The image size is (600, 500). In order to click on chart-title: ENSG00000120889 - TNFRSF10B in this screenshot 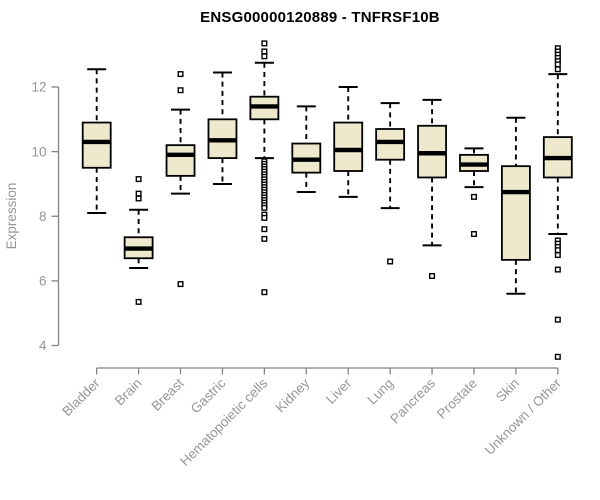, I will do `click(320, 17)`.